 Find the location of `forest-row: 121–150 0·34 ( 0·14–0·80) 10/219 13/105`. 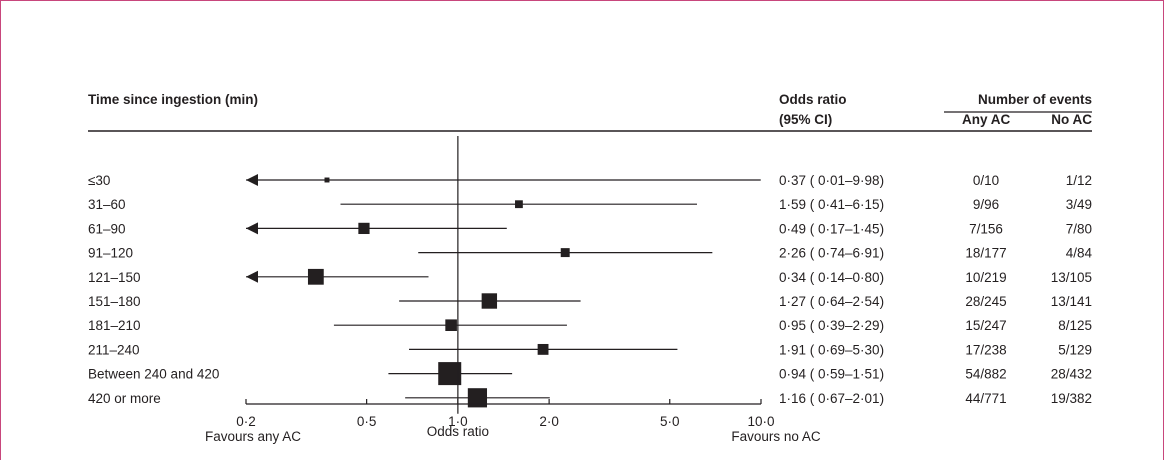

forest-row: 121–150 0·34 ( 0·14–0·80) 10/219 13/105 is located at coordinates (590, 276).